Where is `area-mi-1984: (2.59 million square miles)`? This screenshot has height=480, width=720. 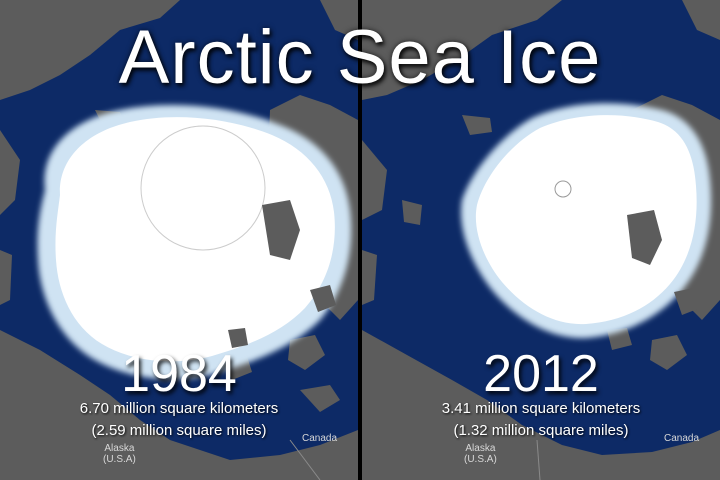 area-mi-1984: (2.59 million square miles) is located at coordinates (179, 430).